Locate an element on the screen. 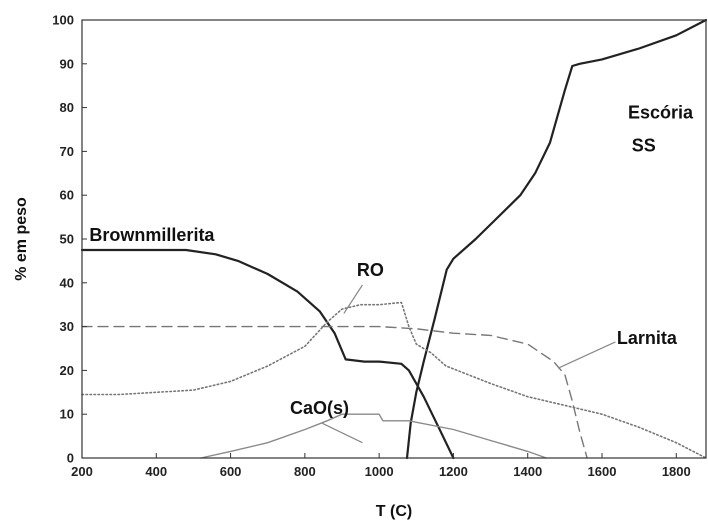  x-tick-label: 1000 is located at coordinates (379, 471).